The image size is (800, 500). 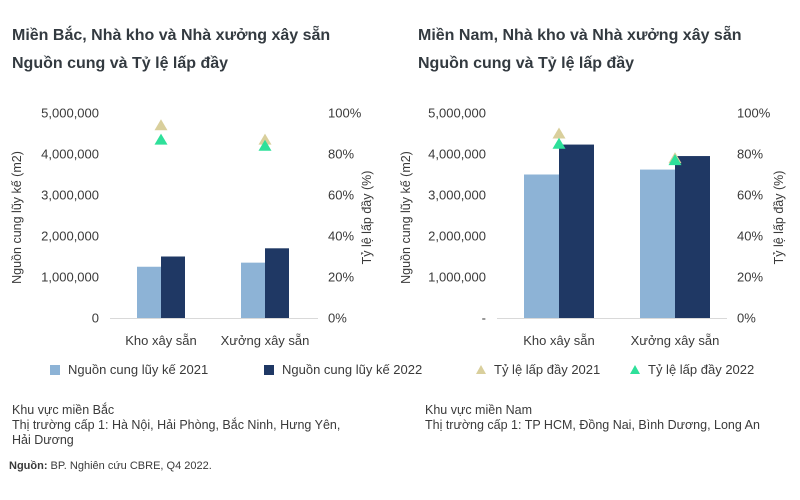 I want to click on north-y2-tick-label: 0%, so click(x=337, y=318).